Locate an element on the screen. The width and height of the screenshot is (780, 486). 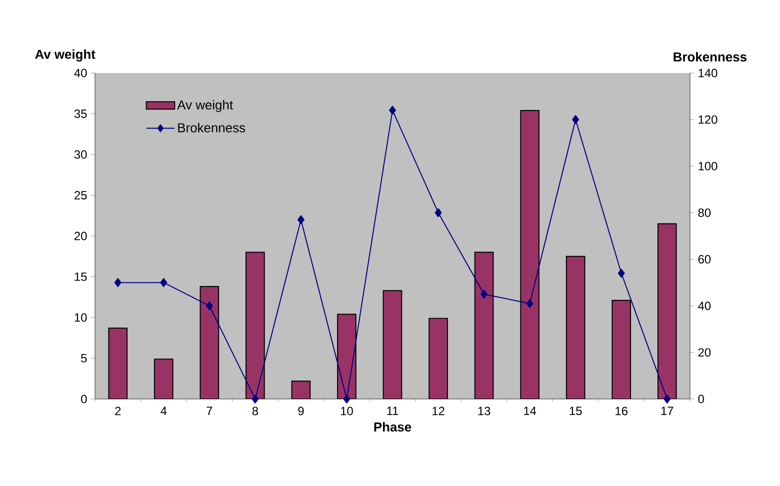
x-tick-label: 4 is located at coordinates (163, 410).